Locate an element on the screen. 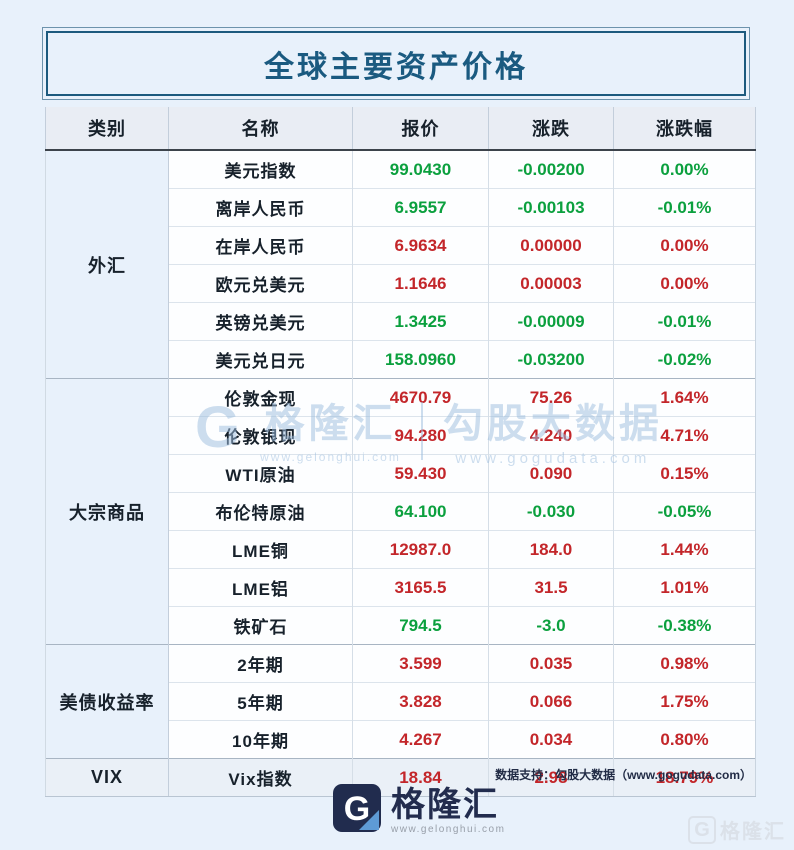 The width and height of the screenshot is (794, 850). asset-name: LME铜 is located at coordinates (260, 549).